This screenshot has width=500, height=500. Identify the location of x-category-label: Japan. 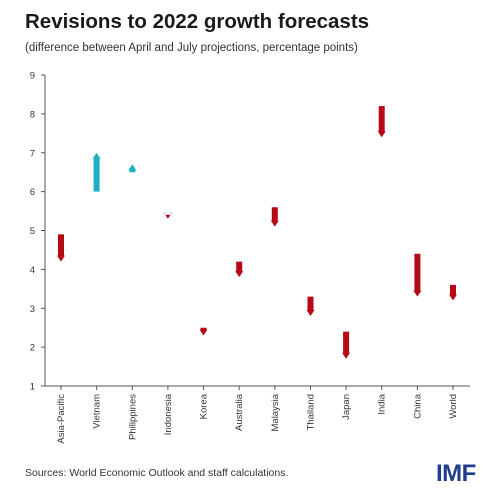
(346, 407).